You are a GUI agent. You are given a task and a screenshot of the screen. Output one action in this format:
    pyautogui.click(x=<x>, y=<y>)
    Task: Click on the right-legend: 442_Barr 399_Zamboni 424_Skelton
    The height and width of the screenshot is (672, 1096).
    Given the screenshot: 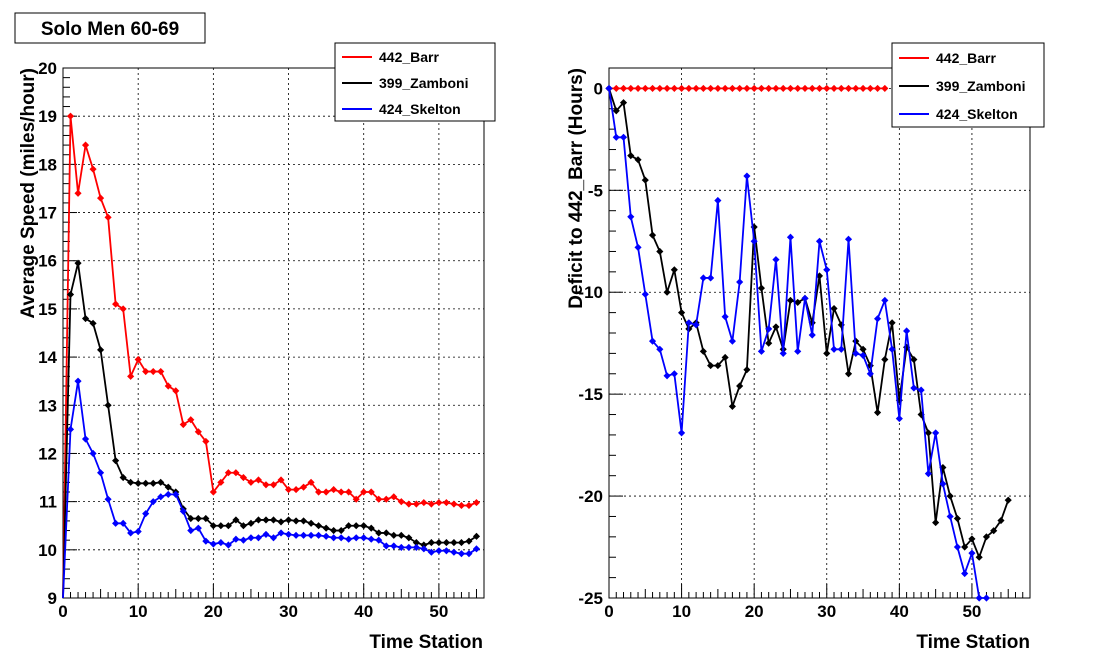 What is the action you would take?
    pyautogui.click(x=968, y=85)
    